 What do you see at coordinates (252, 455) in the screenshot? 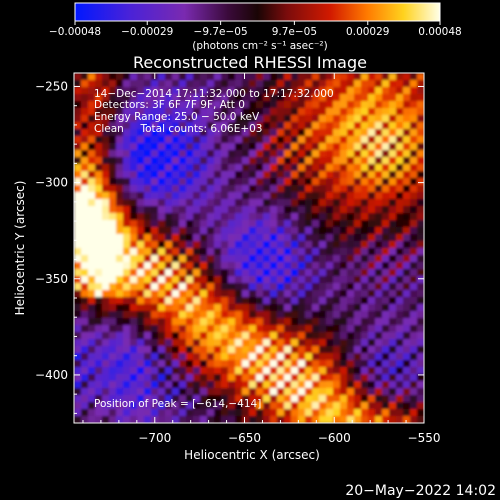
I see `x-axis-label: Heliocentric X (arcsec)` at bounding box center [252, 455].